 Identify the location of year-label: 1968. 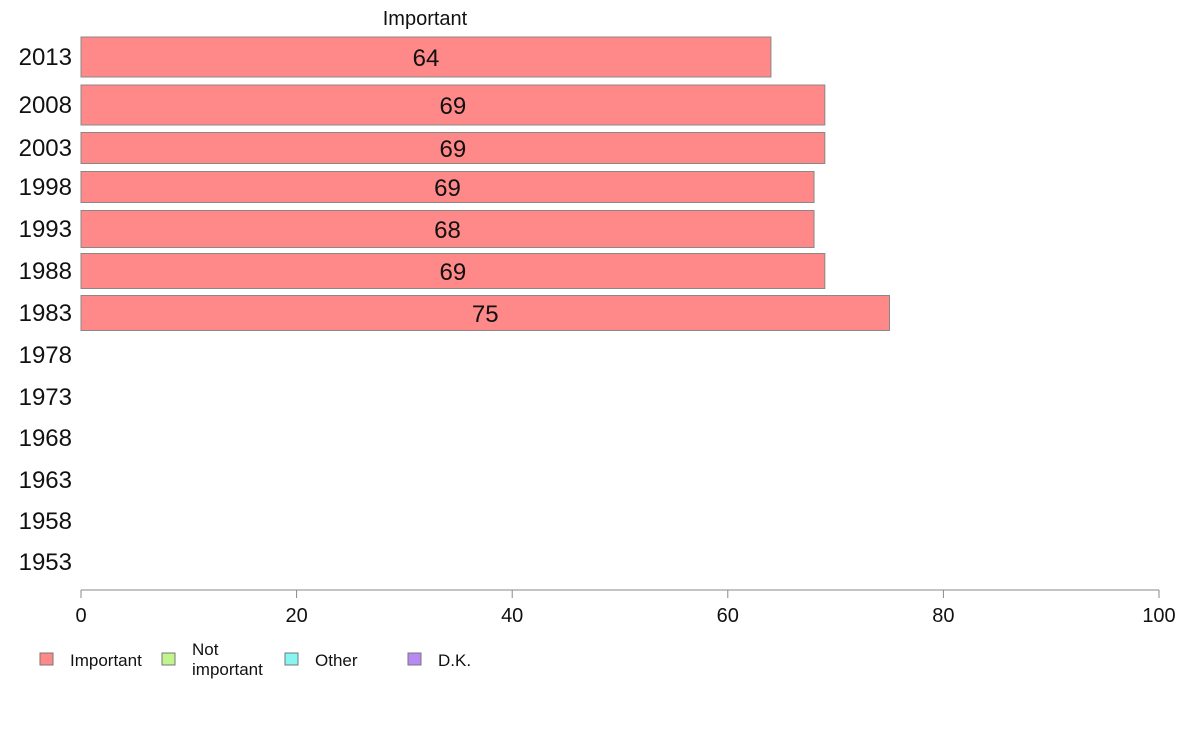
(45, 438).